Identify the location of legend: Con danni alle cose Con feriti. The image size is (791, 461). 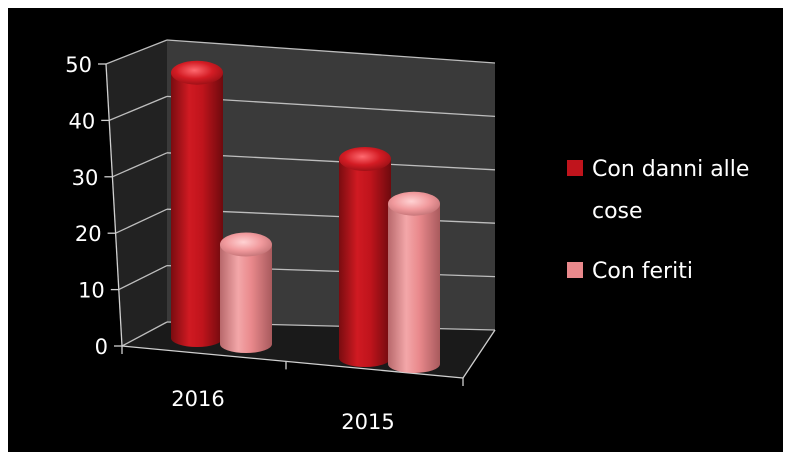
(658, 220).